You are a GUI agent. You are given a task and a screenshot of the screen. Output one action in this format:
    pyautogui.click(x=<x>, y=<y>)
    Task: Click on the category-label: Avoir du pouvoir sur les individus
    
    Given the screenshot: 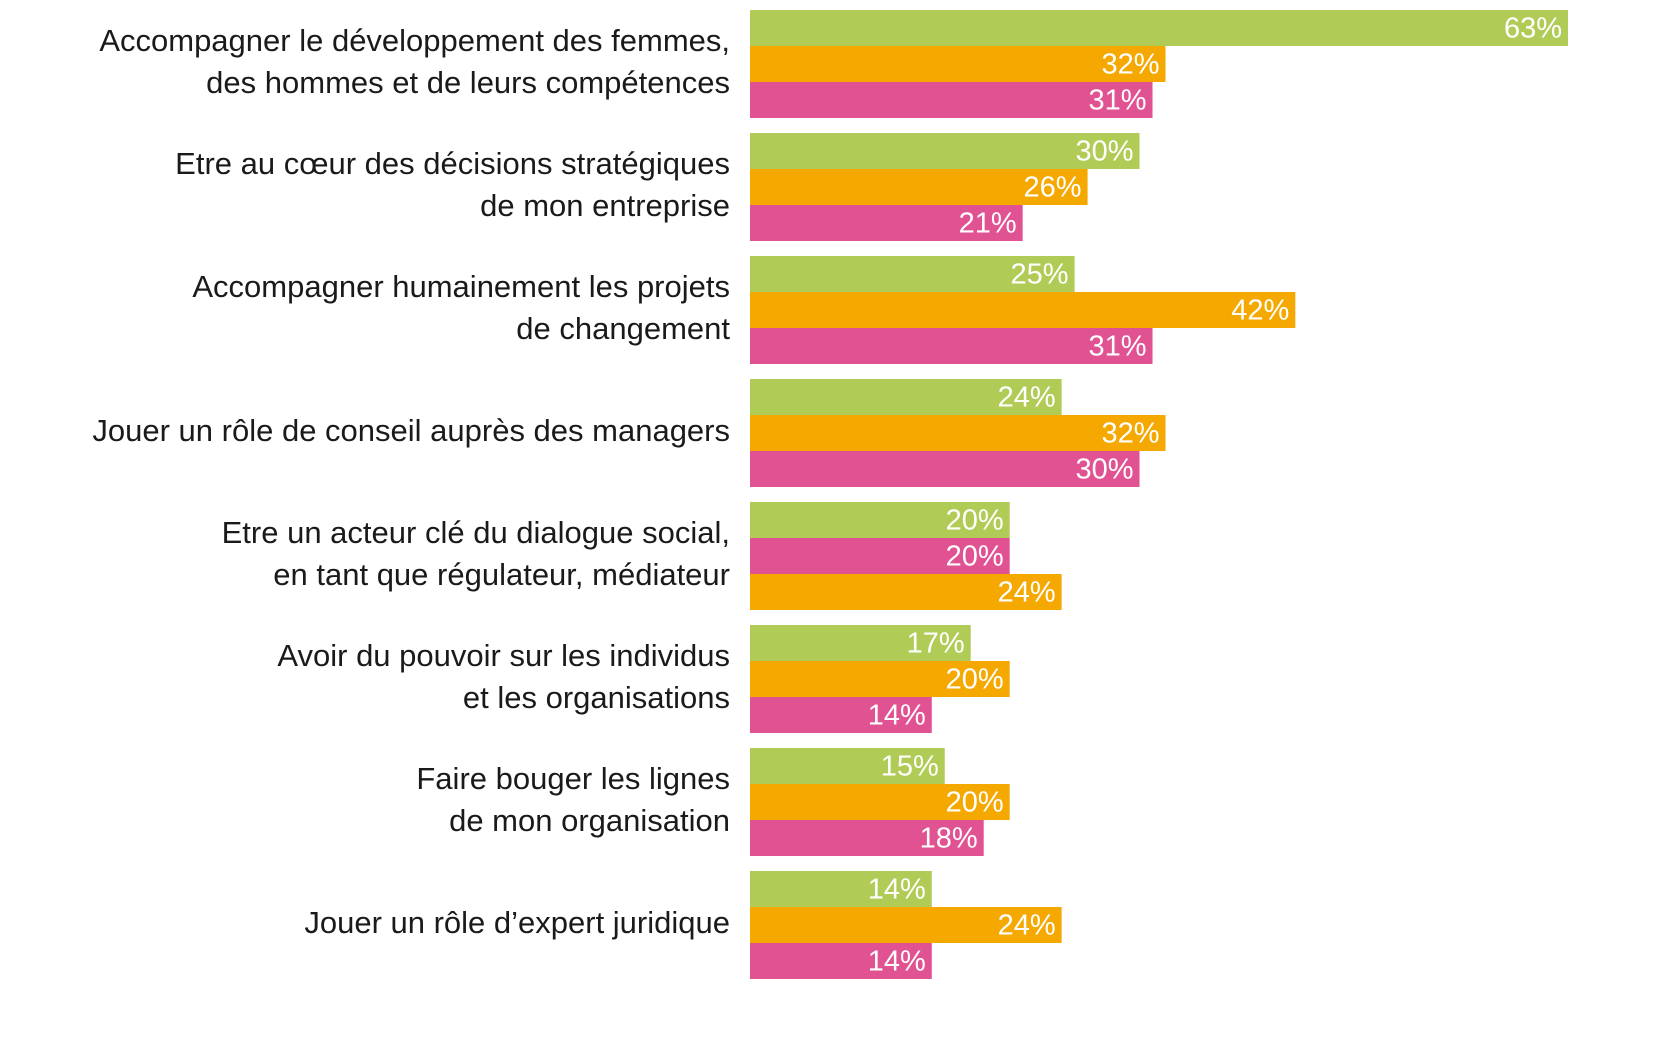 What is the action you would take?
    pyautogui.click(x=503, y=655)
    